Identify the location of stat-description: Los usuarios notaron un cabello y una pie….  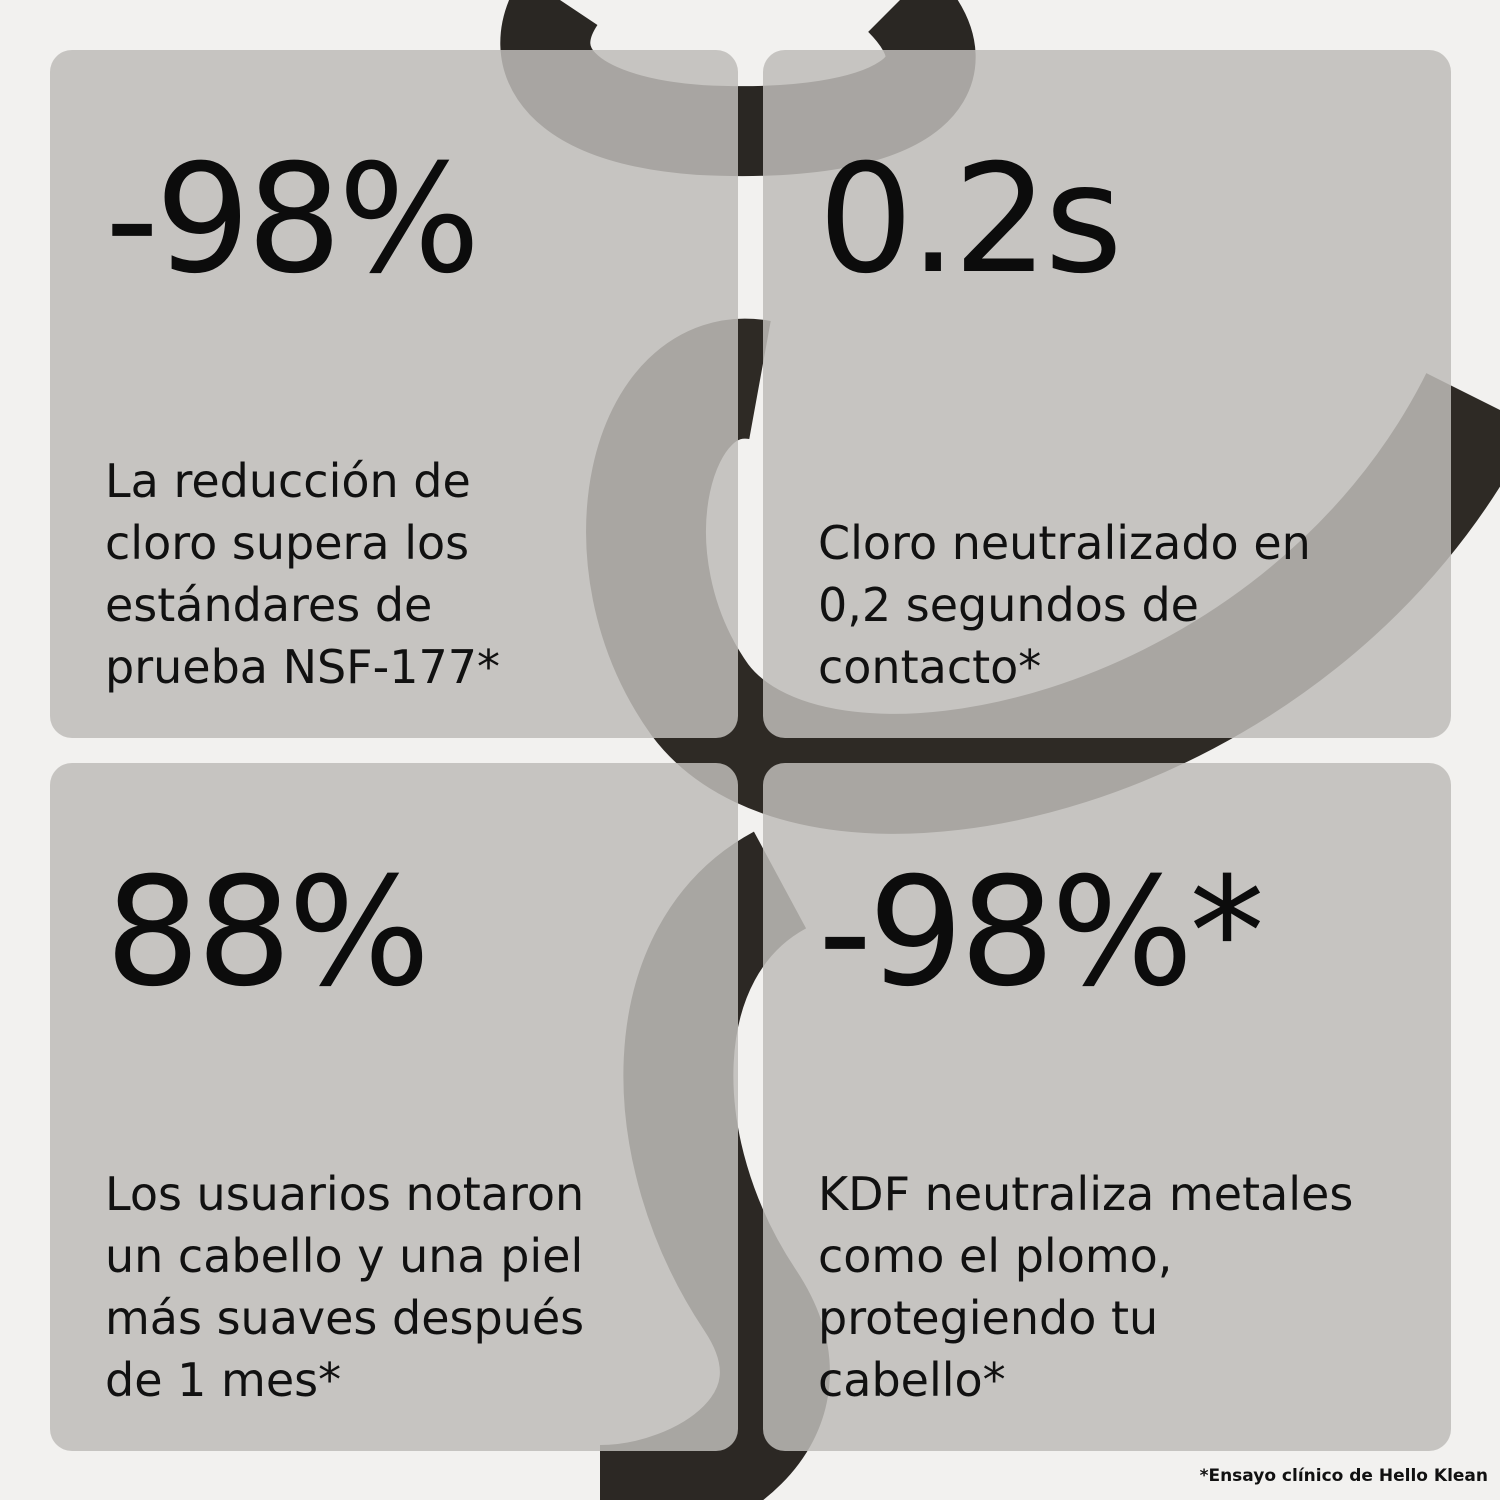
(344, 1287).